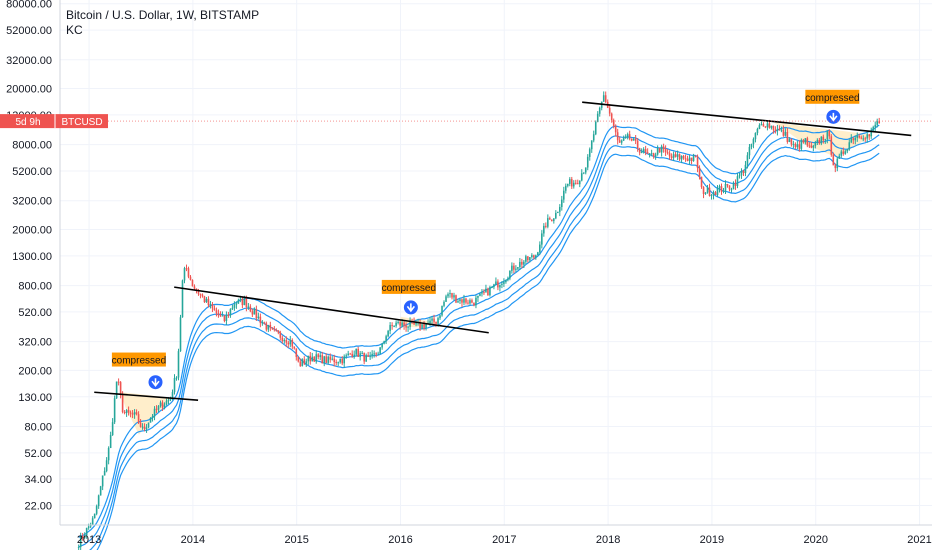 This screenshot has height=555, width=932. I want to click on compressed-zone, so click(146, 413).